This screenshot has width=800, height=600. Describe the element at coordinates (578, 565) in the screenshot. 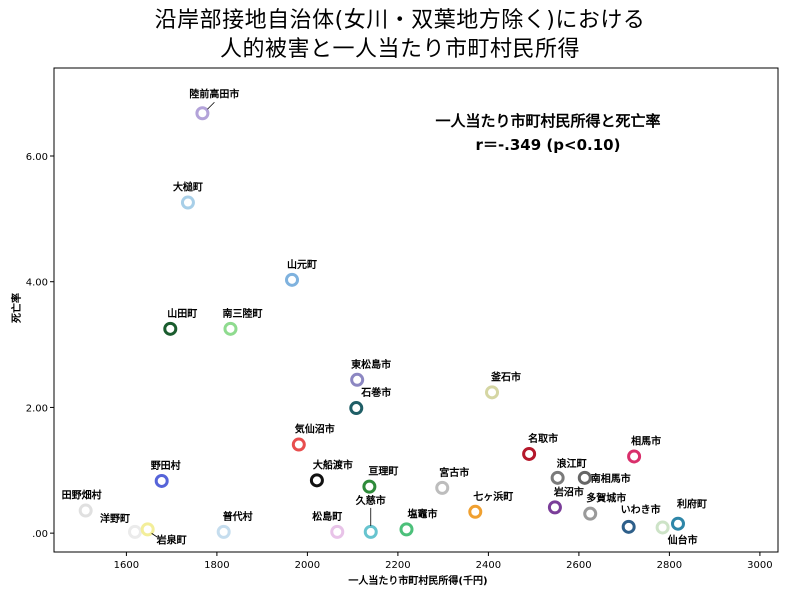

I see `x-tick-label: 2600` at that location.